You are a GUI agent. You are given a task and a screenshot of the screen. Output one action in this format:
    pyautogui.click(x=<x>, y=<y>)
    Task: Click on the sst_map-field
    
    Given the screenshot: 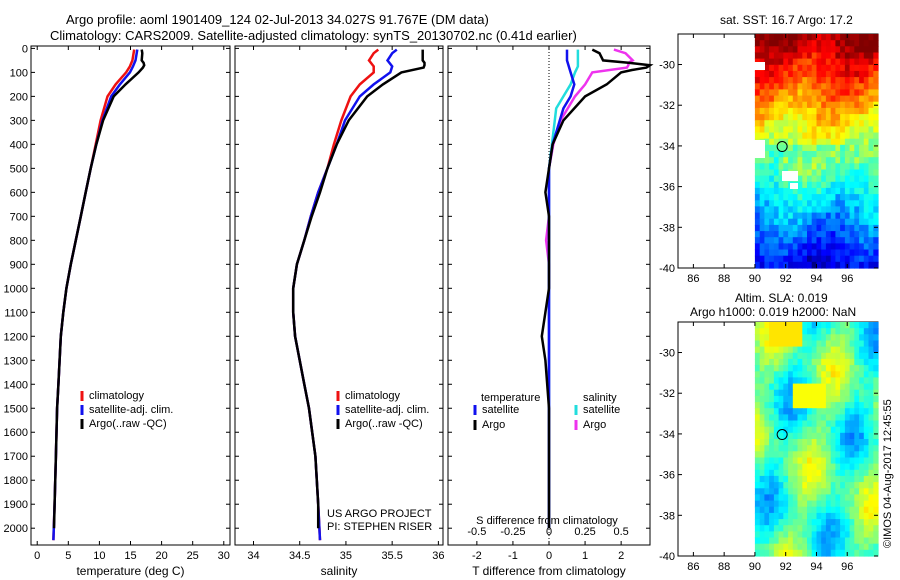 What is the action you would take?
    pyautogui.click(x=816, y=151)
    